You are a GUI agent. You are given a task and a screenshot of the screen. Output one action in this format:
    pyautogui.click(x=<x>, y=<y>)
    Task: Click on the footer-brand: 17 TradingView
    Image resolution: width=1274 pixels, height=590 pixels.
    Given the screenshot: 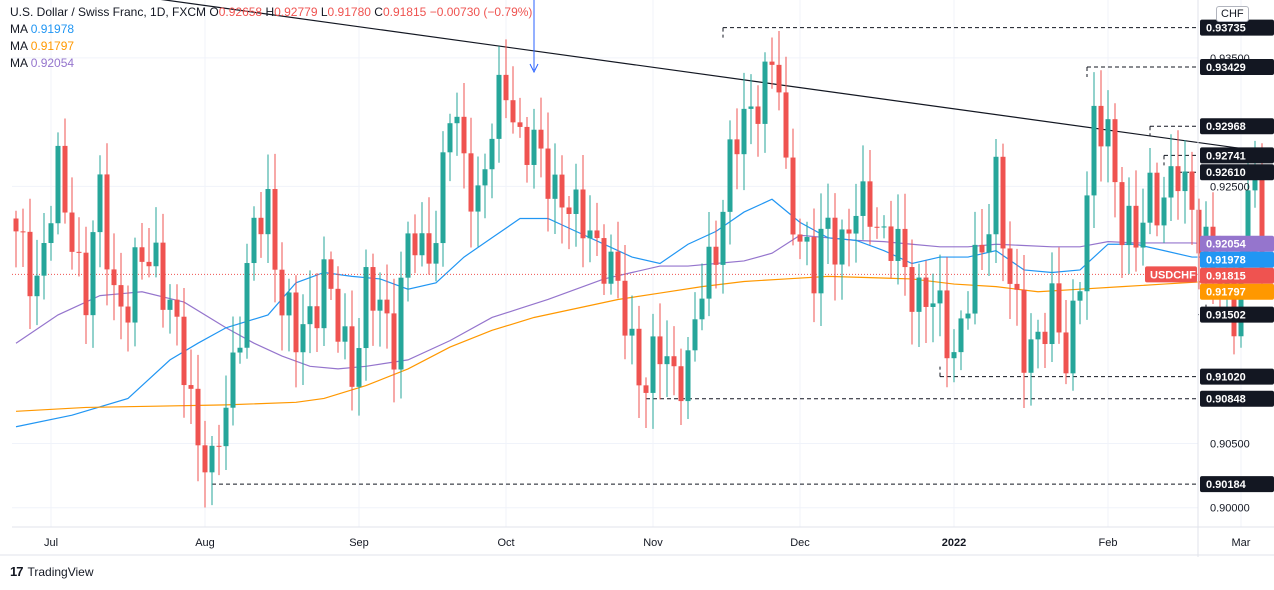 What is the action you would take?
    pyautogui.click(x=52, y=571)
    